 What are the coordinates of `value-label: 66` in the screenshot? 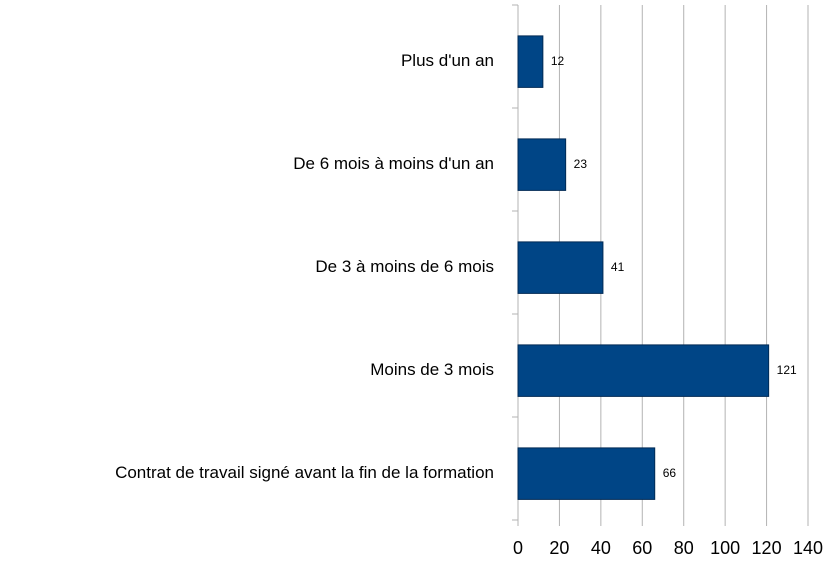 It's located at (670, 473).